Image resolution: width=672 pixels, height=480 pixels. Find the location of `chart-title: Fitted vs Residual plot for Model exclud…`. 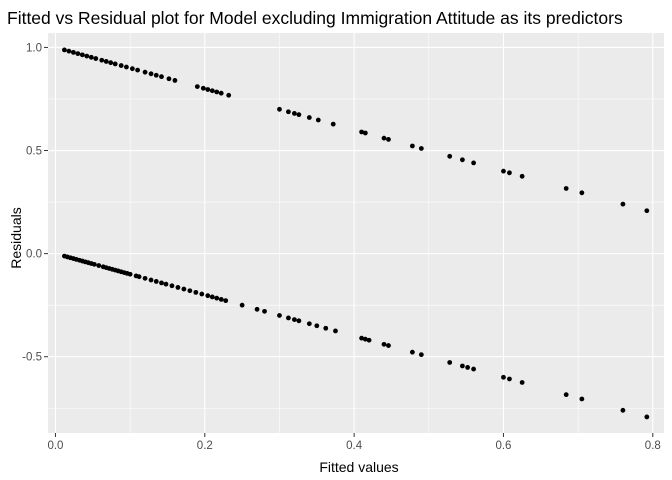

chart-title: Fitted vs Residual plot for Model exclud… is located at coordinates (315, 18).